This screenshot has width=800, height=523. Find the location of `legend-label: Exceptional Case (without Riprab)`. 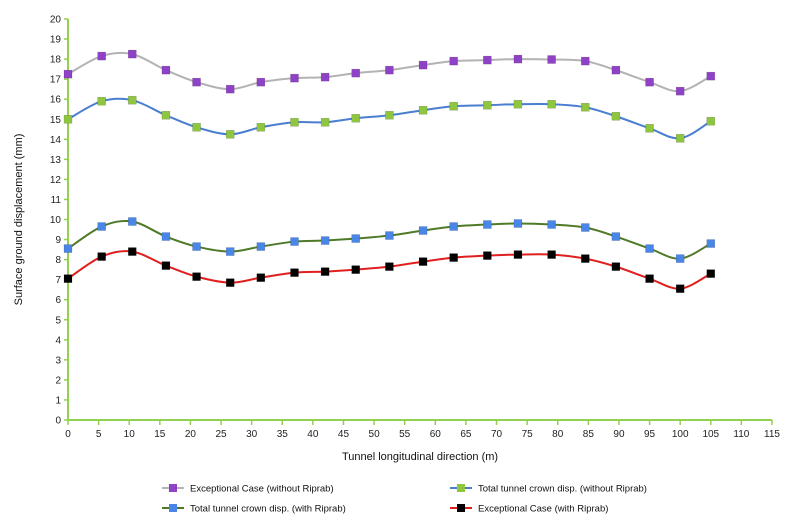

legend-label: Exceptional Case (without Riprab) is located at coordinates (262, 489).